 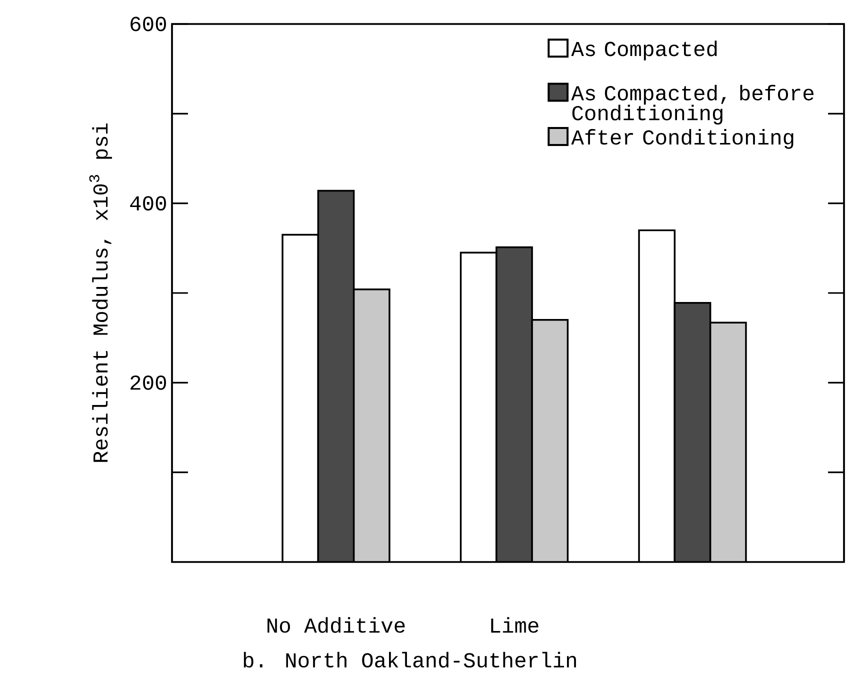 What do you see at coordinates (682, 139) in the screenshot?
I see `legend-label: After Conditioning` at bounding box center [682, 139].